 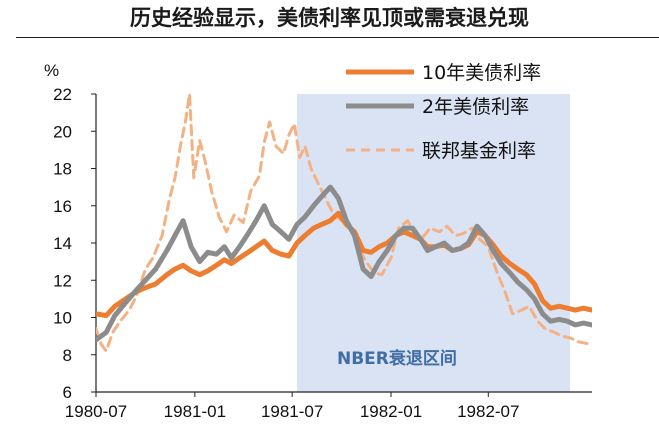 I want to click on x-tick-label: 1981-07, so click(x=292, y=411).